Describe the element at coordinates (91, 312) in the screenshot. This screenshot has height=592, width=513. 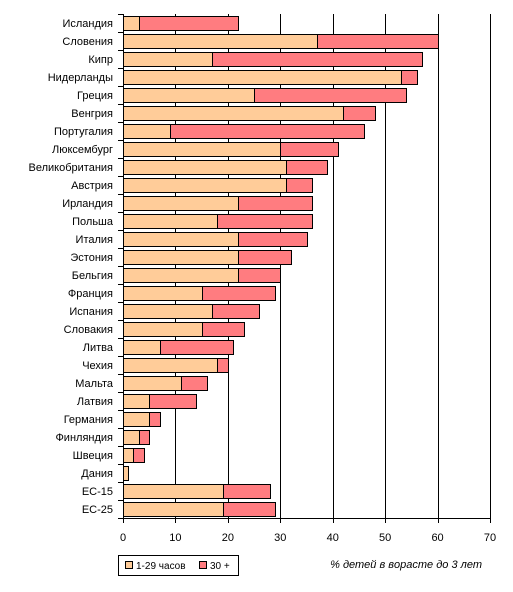
I see `category-label: Испания` at that location.